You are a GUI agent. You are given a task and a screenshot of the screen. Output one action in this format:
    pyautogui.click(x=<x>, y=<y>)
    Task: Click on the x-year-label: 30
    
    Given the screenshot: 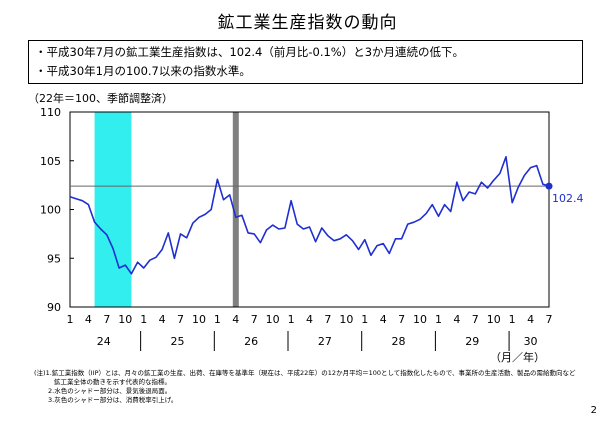 What is the action you would take?
    pyautogui.click(x=531, y=341)
    